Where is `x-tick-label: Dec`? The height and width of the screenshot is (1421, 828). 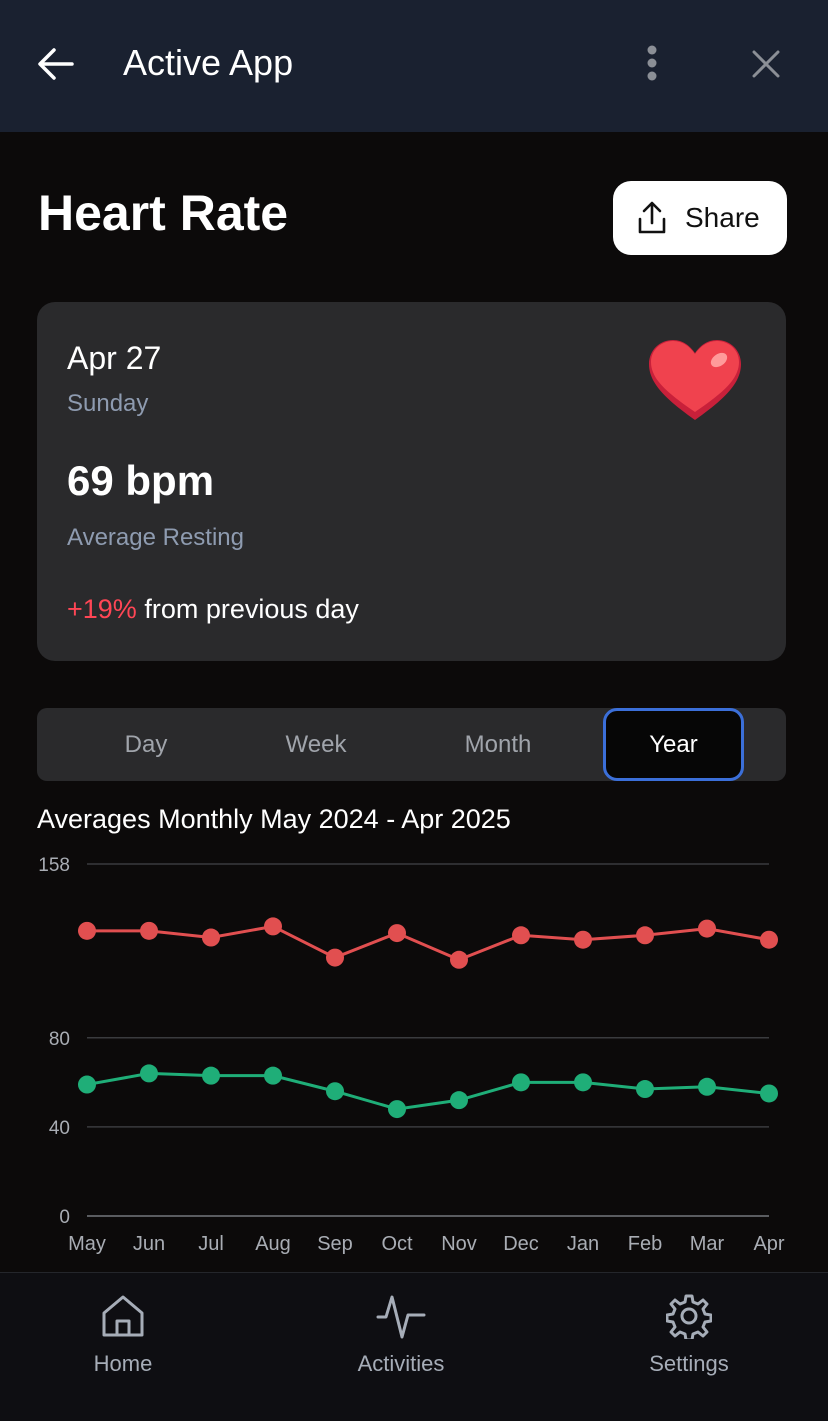
x-tick-label: Dec is located at coordinates (521, 1244).